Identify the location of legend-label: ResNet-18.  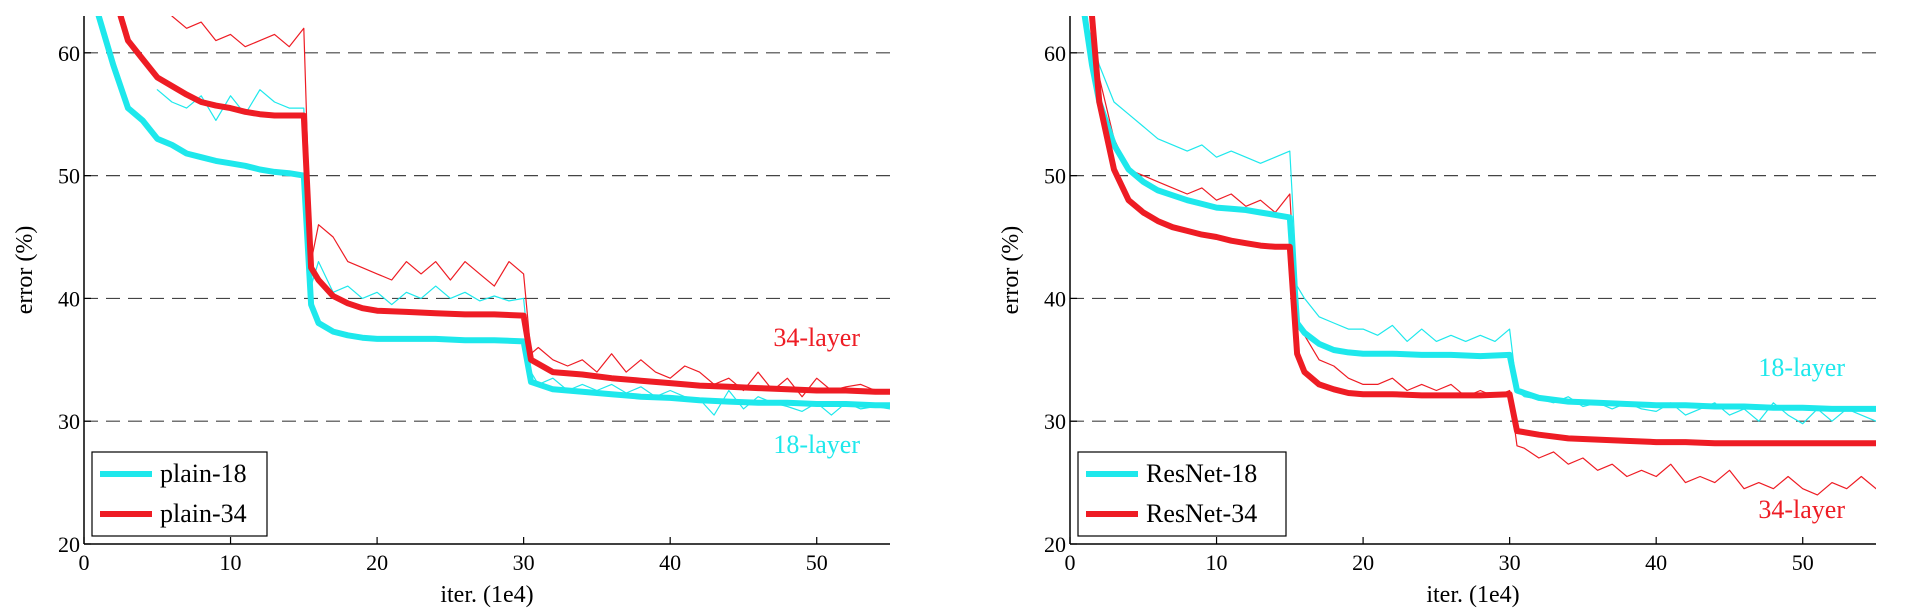
(1201, 473).